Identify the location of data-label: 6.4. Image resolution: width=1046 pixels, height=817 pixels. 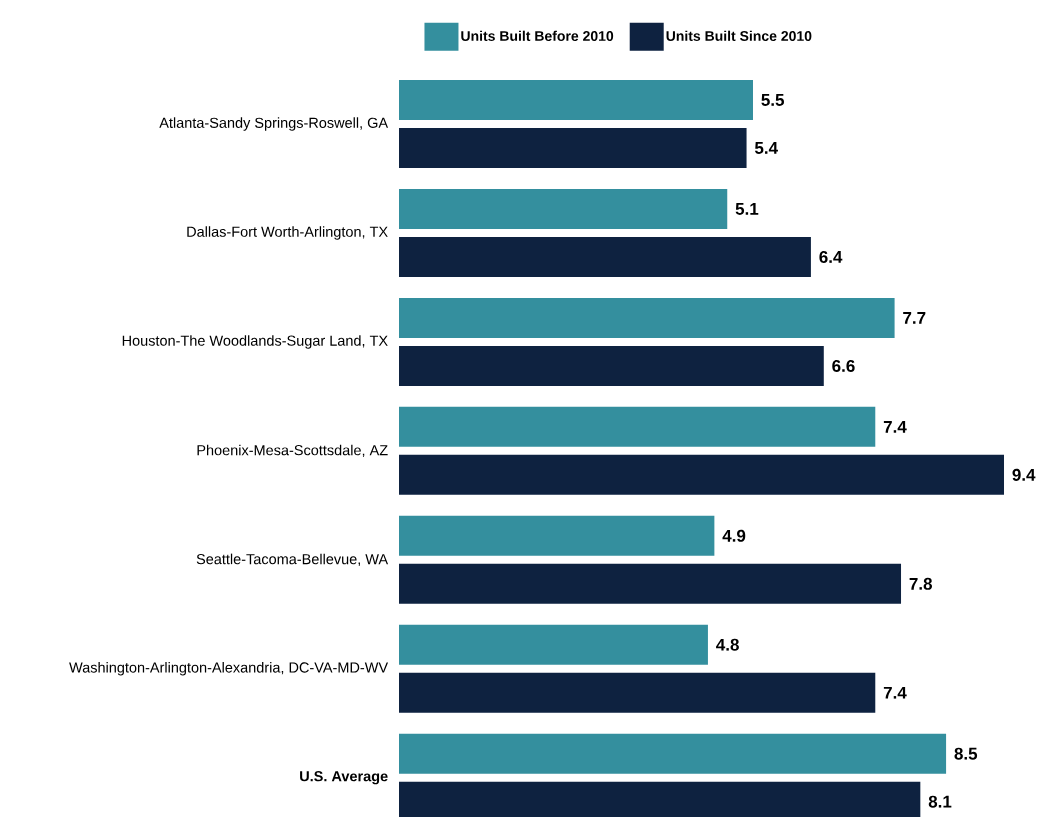
(831, 256).